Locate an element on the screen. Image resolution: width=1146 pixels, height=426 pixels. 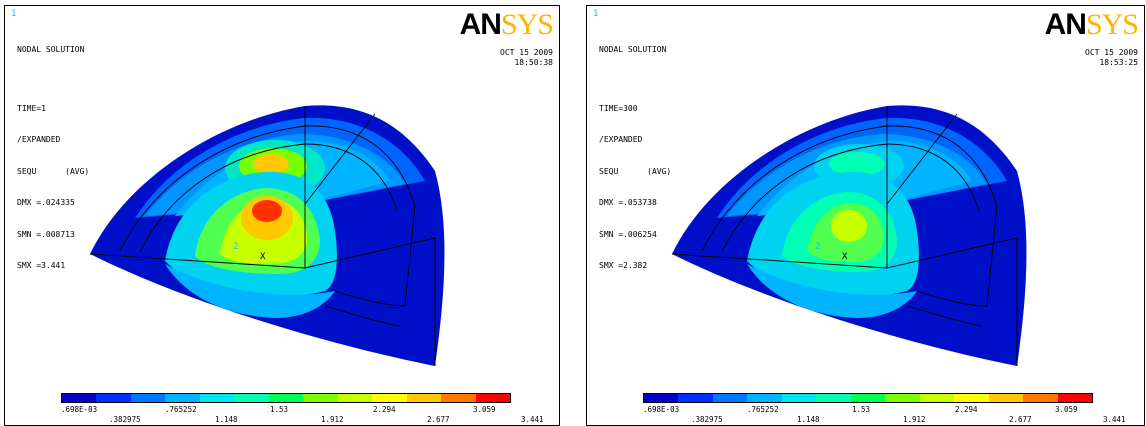
inner-dome-yellow is located at coordinates (849, 226).